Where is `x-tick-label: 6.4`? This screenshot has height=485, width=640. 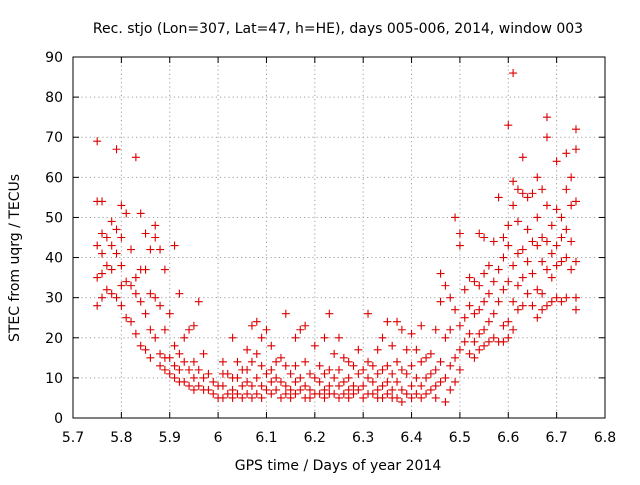 x-tick-label: 6.4 is located at coordinates (411, 438).